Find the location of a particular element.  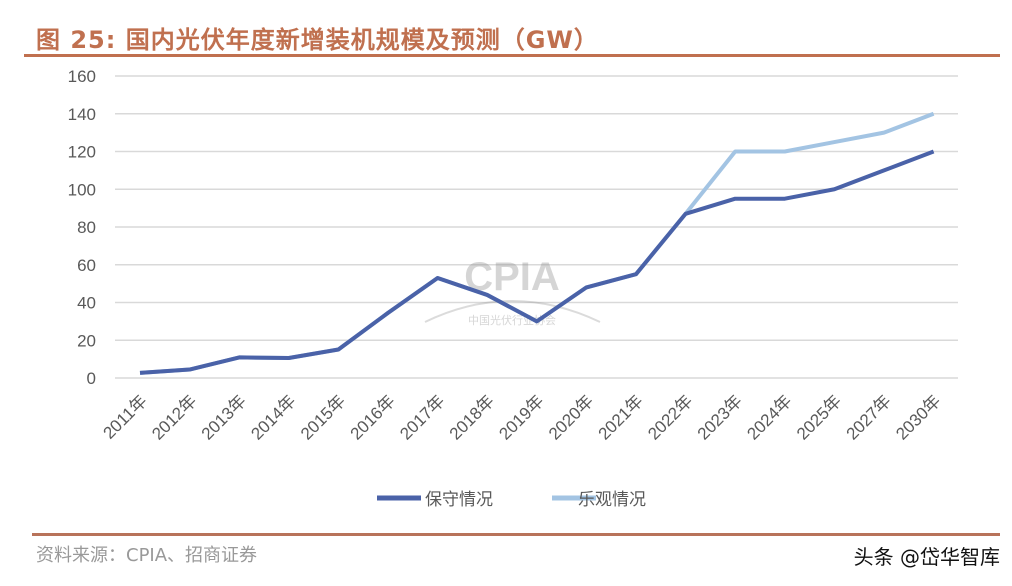

x-tick-label: 2030年 is located at coordinates (918, 417).